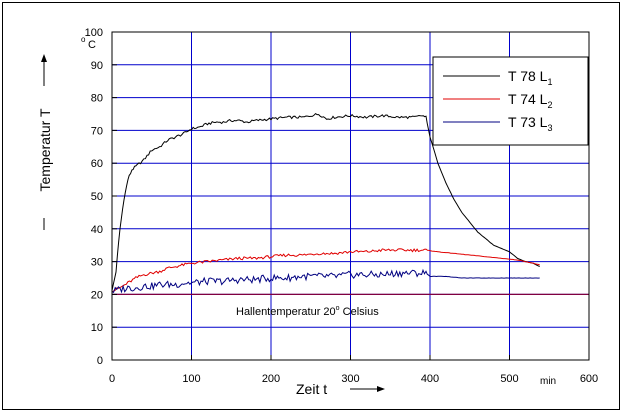 The height and width of the screenshot is (413, 624). I want to click on y-tick-label: 100, so click(94, 33).